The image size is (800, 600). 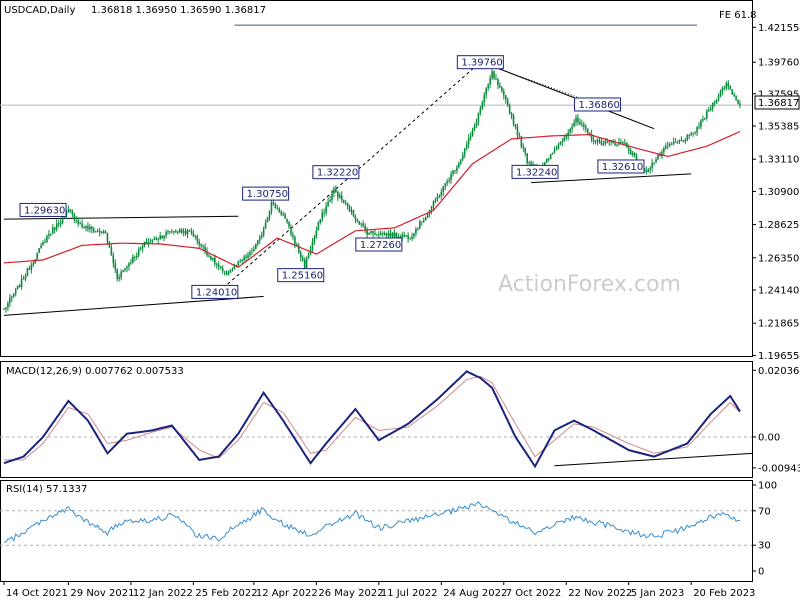 What do you see at coordinates (287, 593) in the screenshot?
I see `date-tick-label: 12 Apr 2022` at bounding box center [287, 593].